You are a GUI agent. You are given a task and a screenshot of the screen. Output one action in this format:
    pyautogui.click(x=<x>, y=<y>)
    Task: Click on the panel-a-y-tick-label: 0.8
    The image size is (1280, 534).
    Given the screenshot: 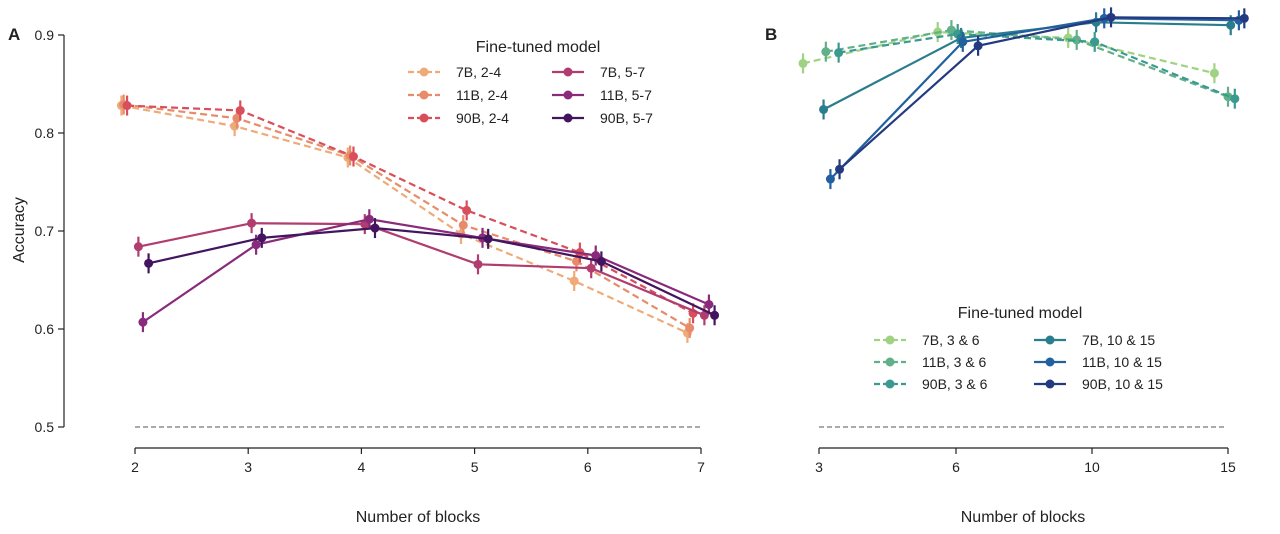 What is the action you would take?
    pyautogui.click(x=45, y=133)
    